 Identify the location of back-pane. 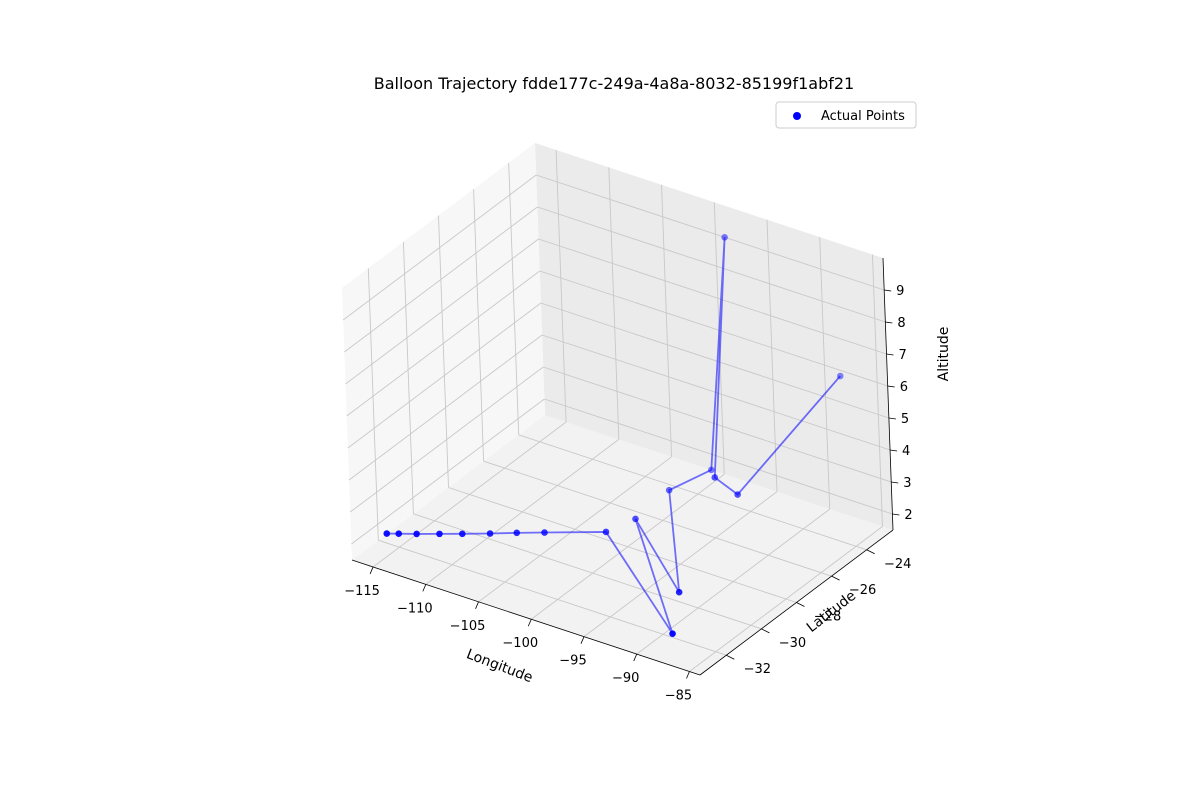
(714, 336).